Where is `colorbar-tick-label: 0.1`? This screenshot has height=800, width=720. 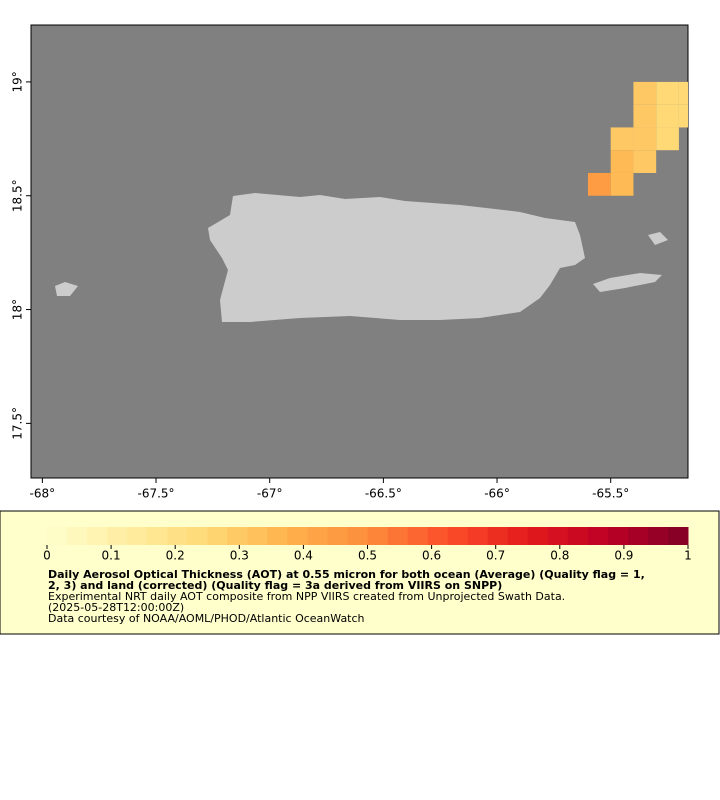 colorbar-tick-label: 0.1 is located at coordinates (111, 556).